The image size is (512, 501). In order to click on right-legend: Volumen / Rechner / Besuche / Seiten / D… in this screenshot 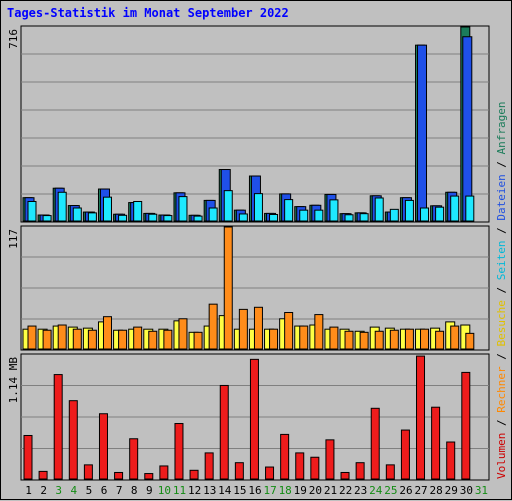, I will do `click(501, 290)`.